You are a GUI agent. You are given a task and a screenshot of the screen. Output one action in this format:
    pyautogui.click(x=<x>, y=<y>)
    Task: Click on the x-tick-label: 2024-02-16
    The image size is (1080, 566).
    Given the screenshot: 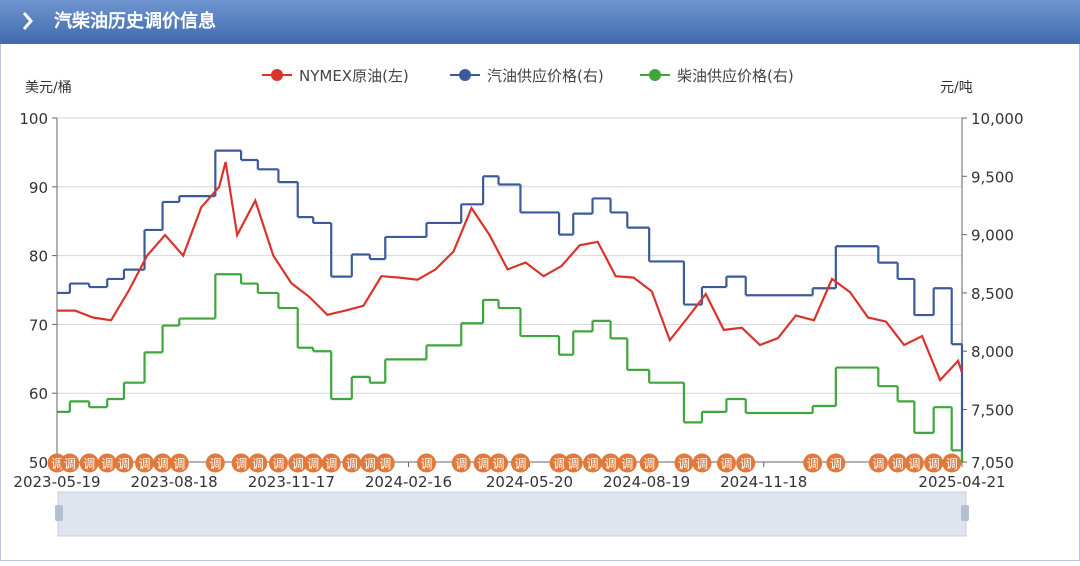 What is the action you would take?
    pyautogui.click(x=408, y=482)
    